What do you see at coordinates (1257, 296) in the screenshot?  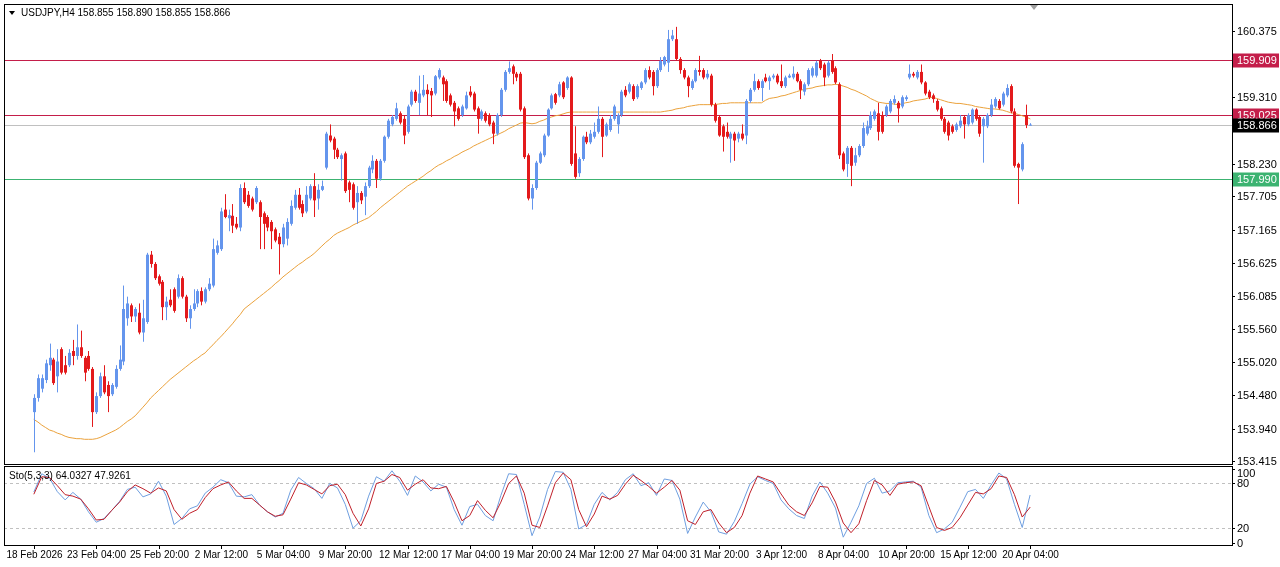 I see `y-tick-label: 156.085` at bounding box center [1257, 296].